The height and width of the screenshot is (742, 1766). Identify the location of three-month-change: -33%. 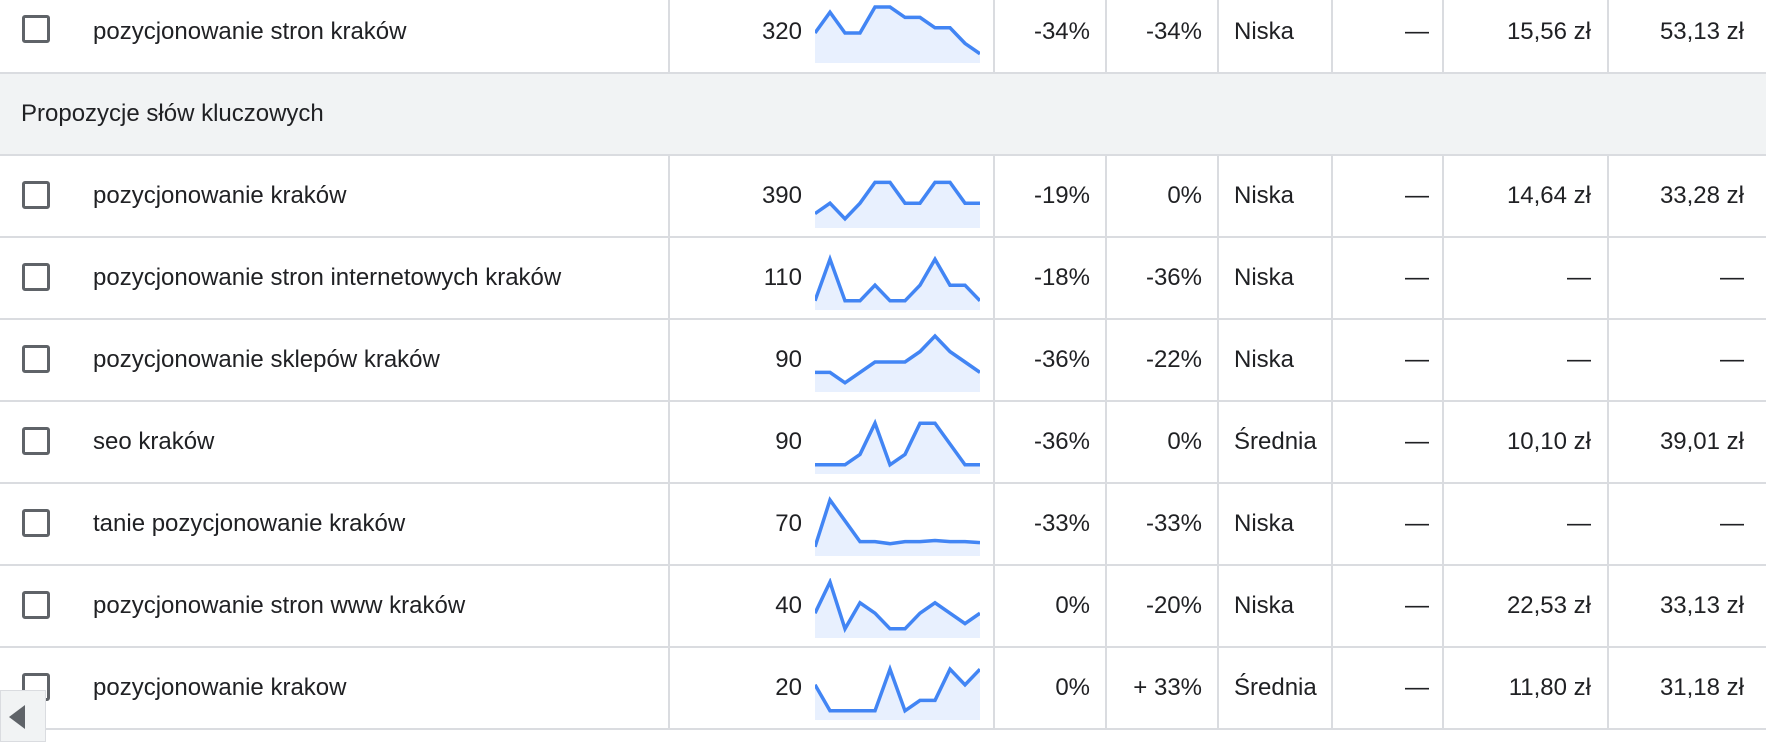
(1061, 523).